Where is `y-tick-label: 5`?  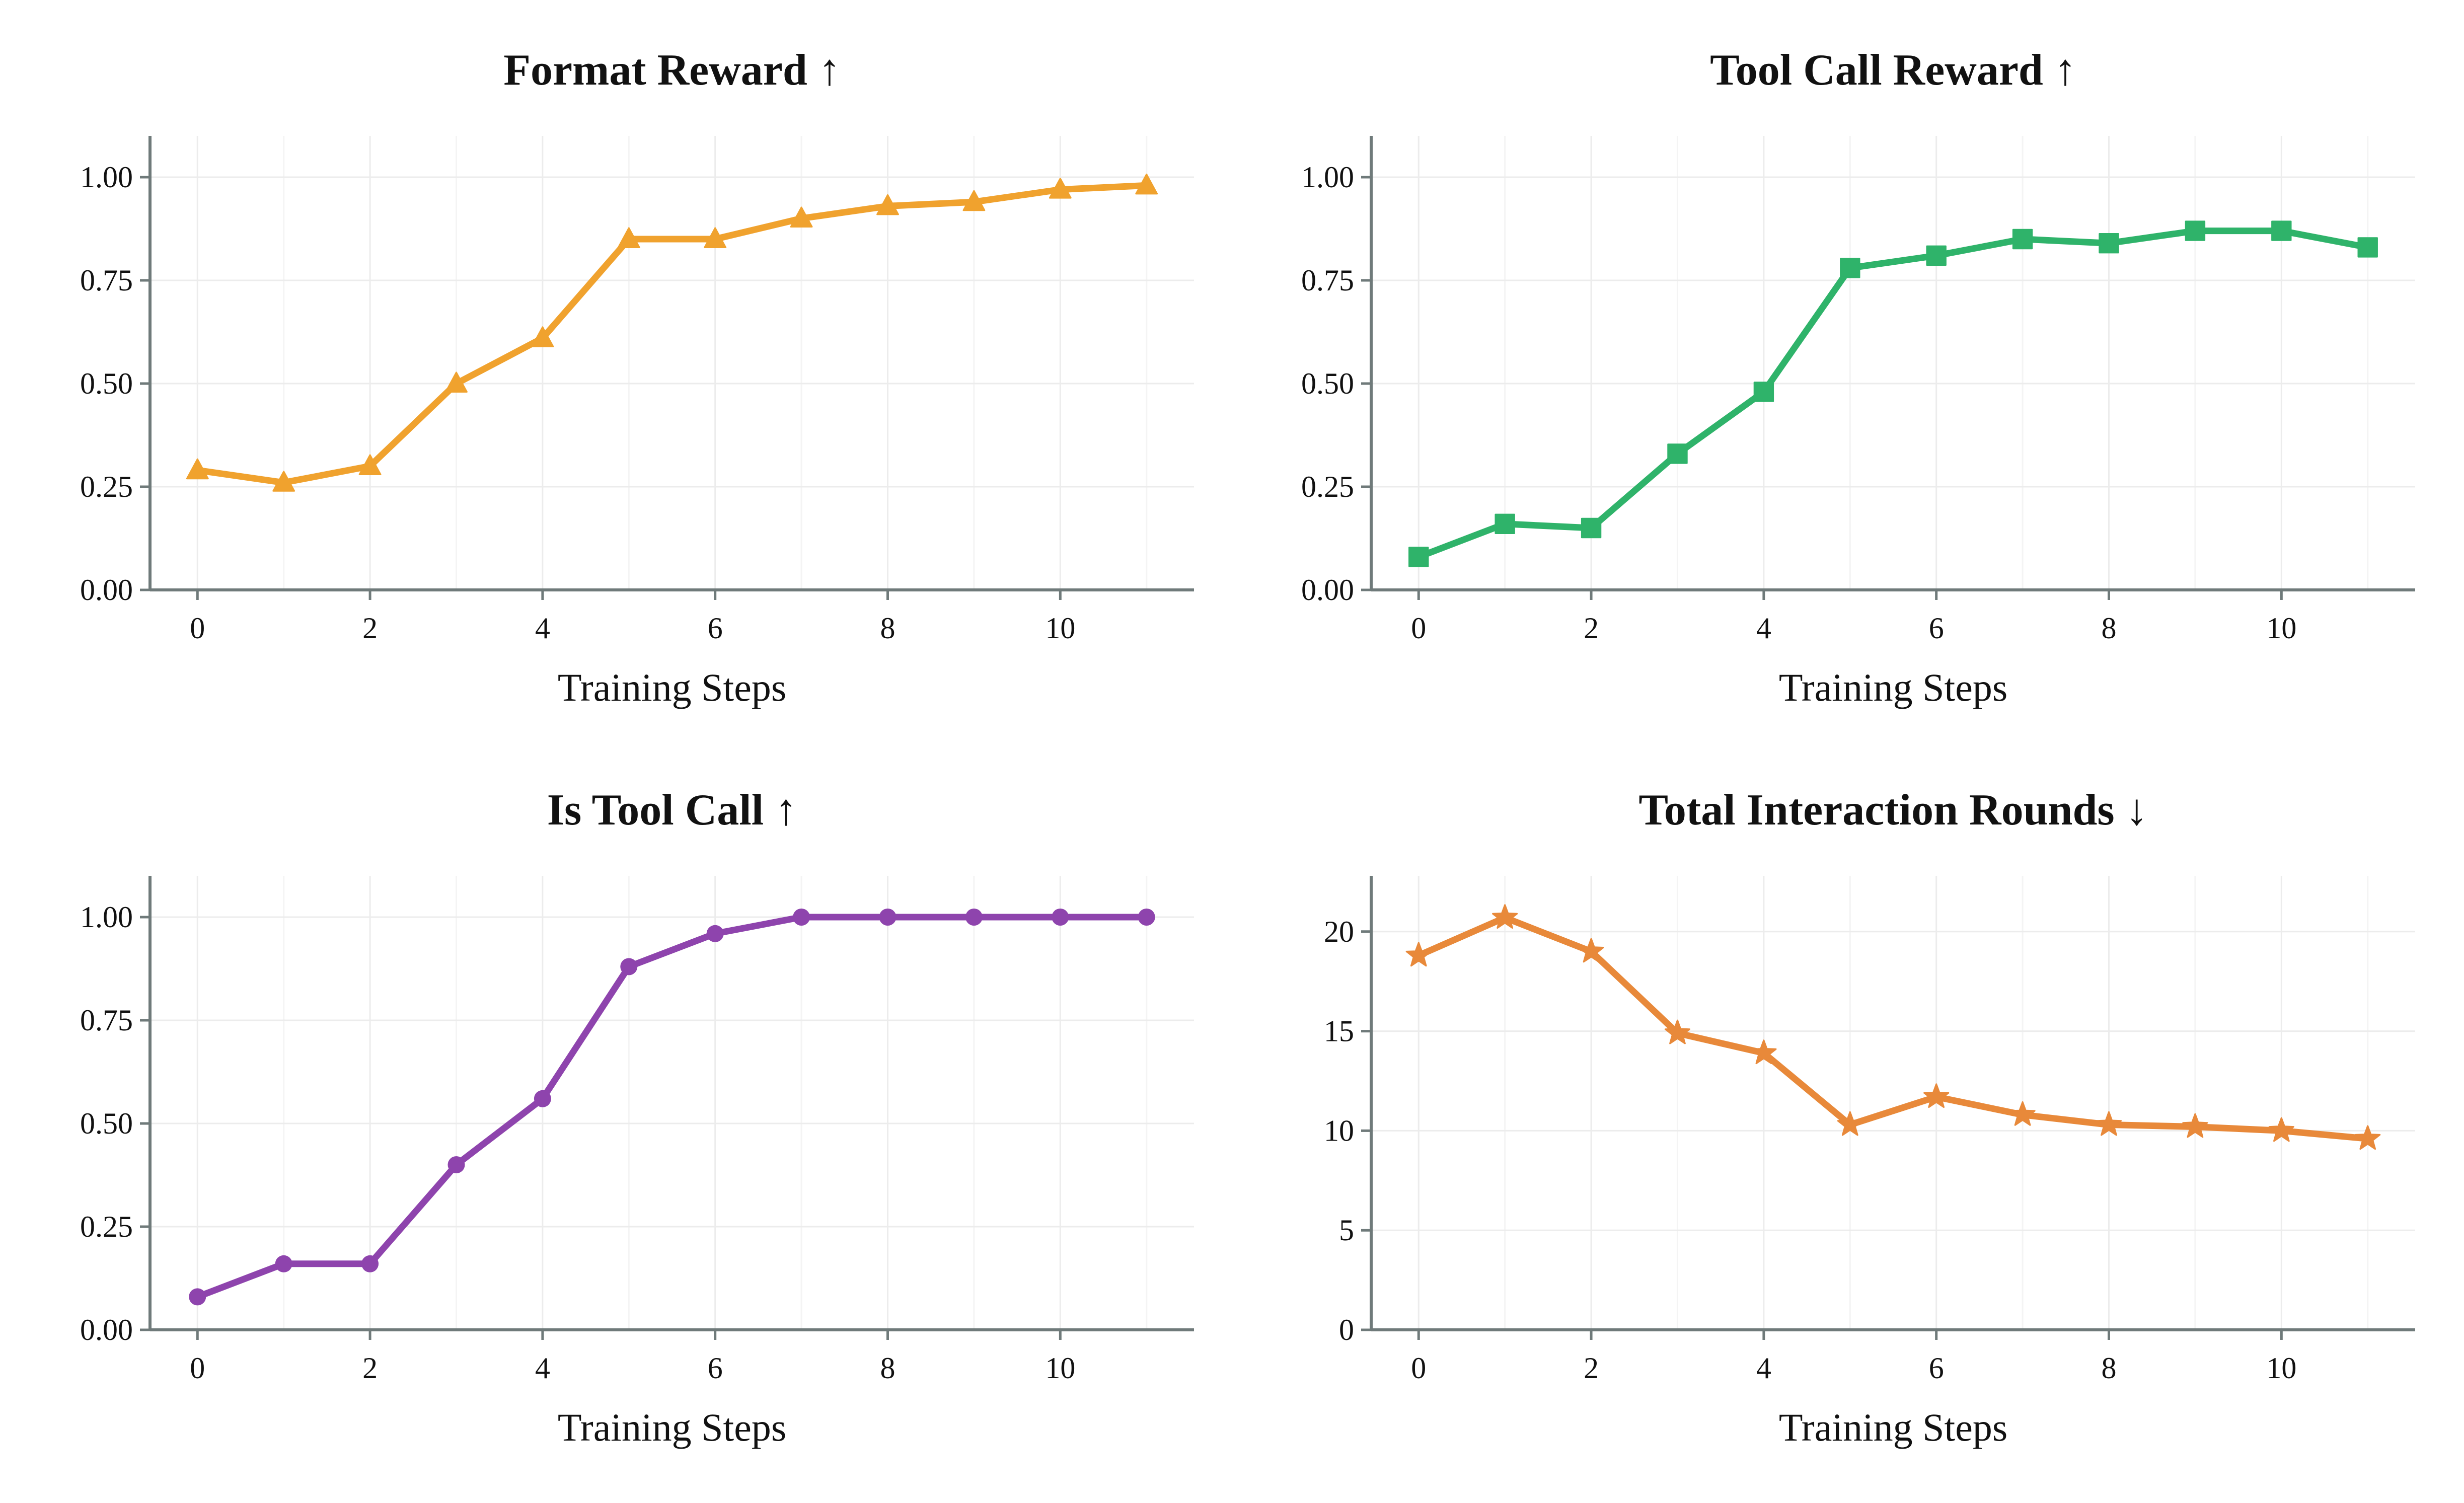 y-tick-label: 5 is located at coordinates (1346, 1230).